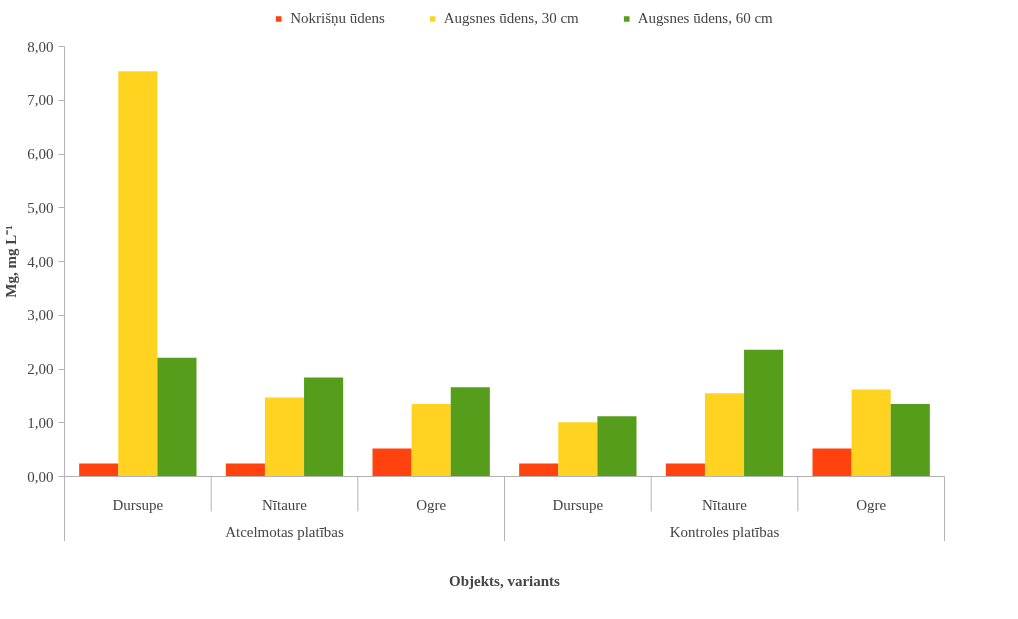 This screenshot has height=619, width=1018. Describe the element at coordinates (40, 100) in the screenshot. I see `y-tick-label: 7,00` at that location.